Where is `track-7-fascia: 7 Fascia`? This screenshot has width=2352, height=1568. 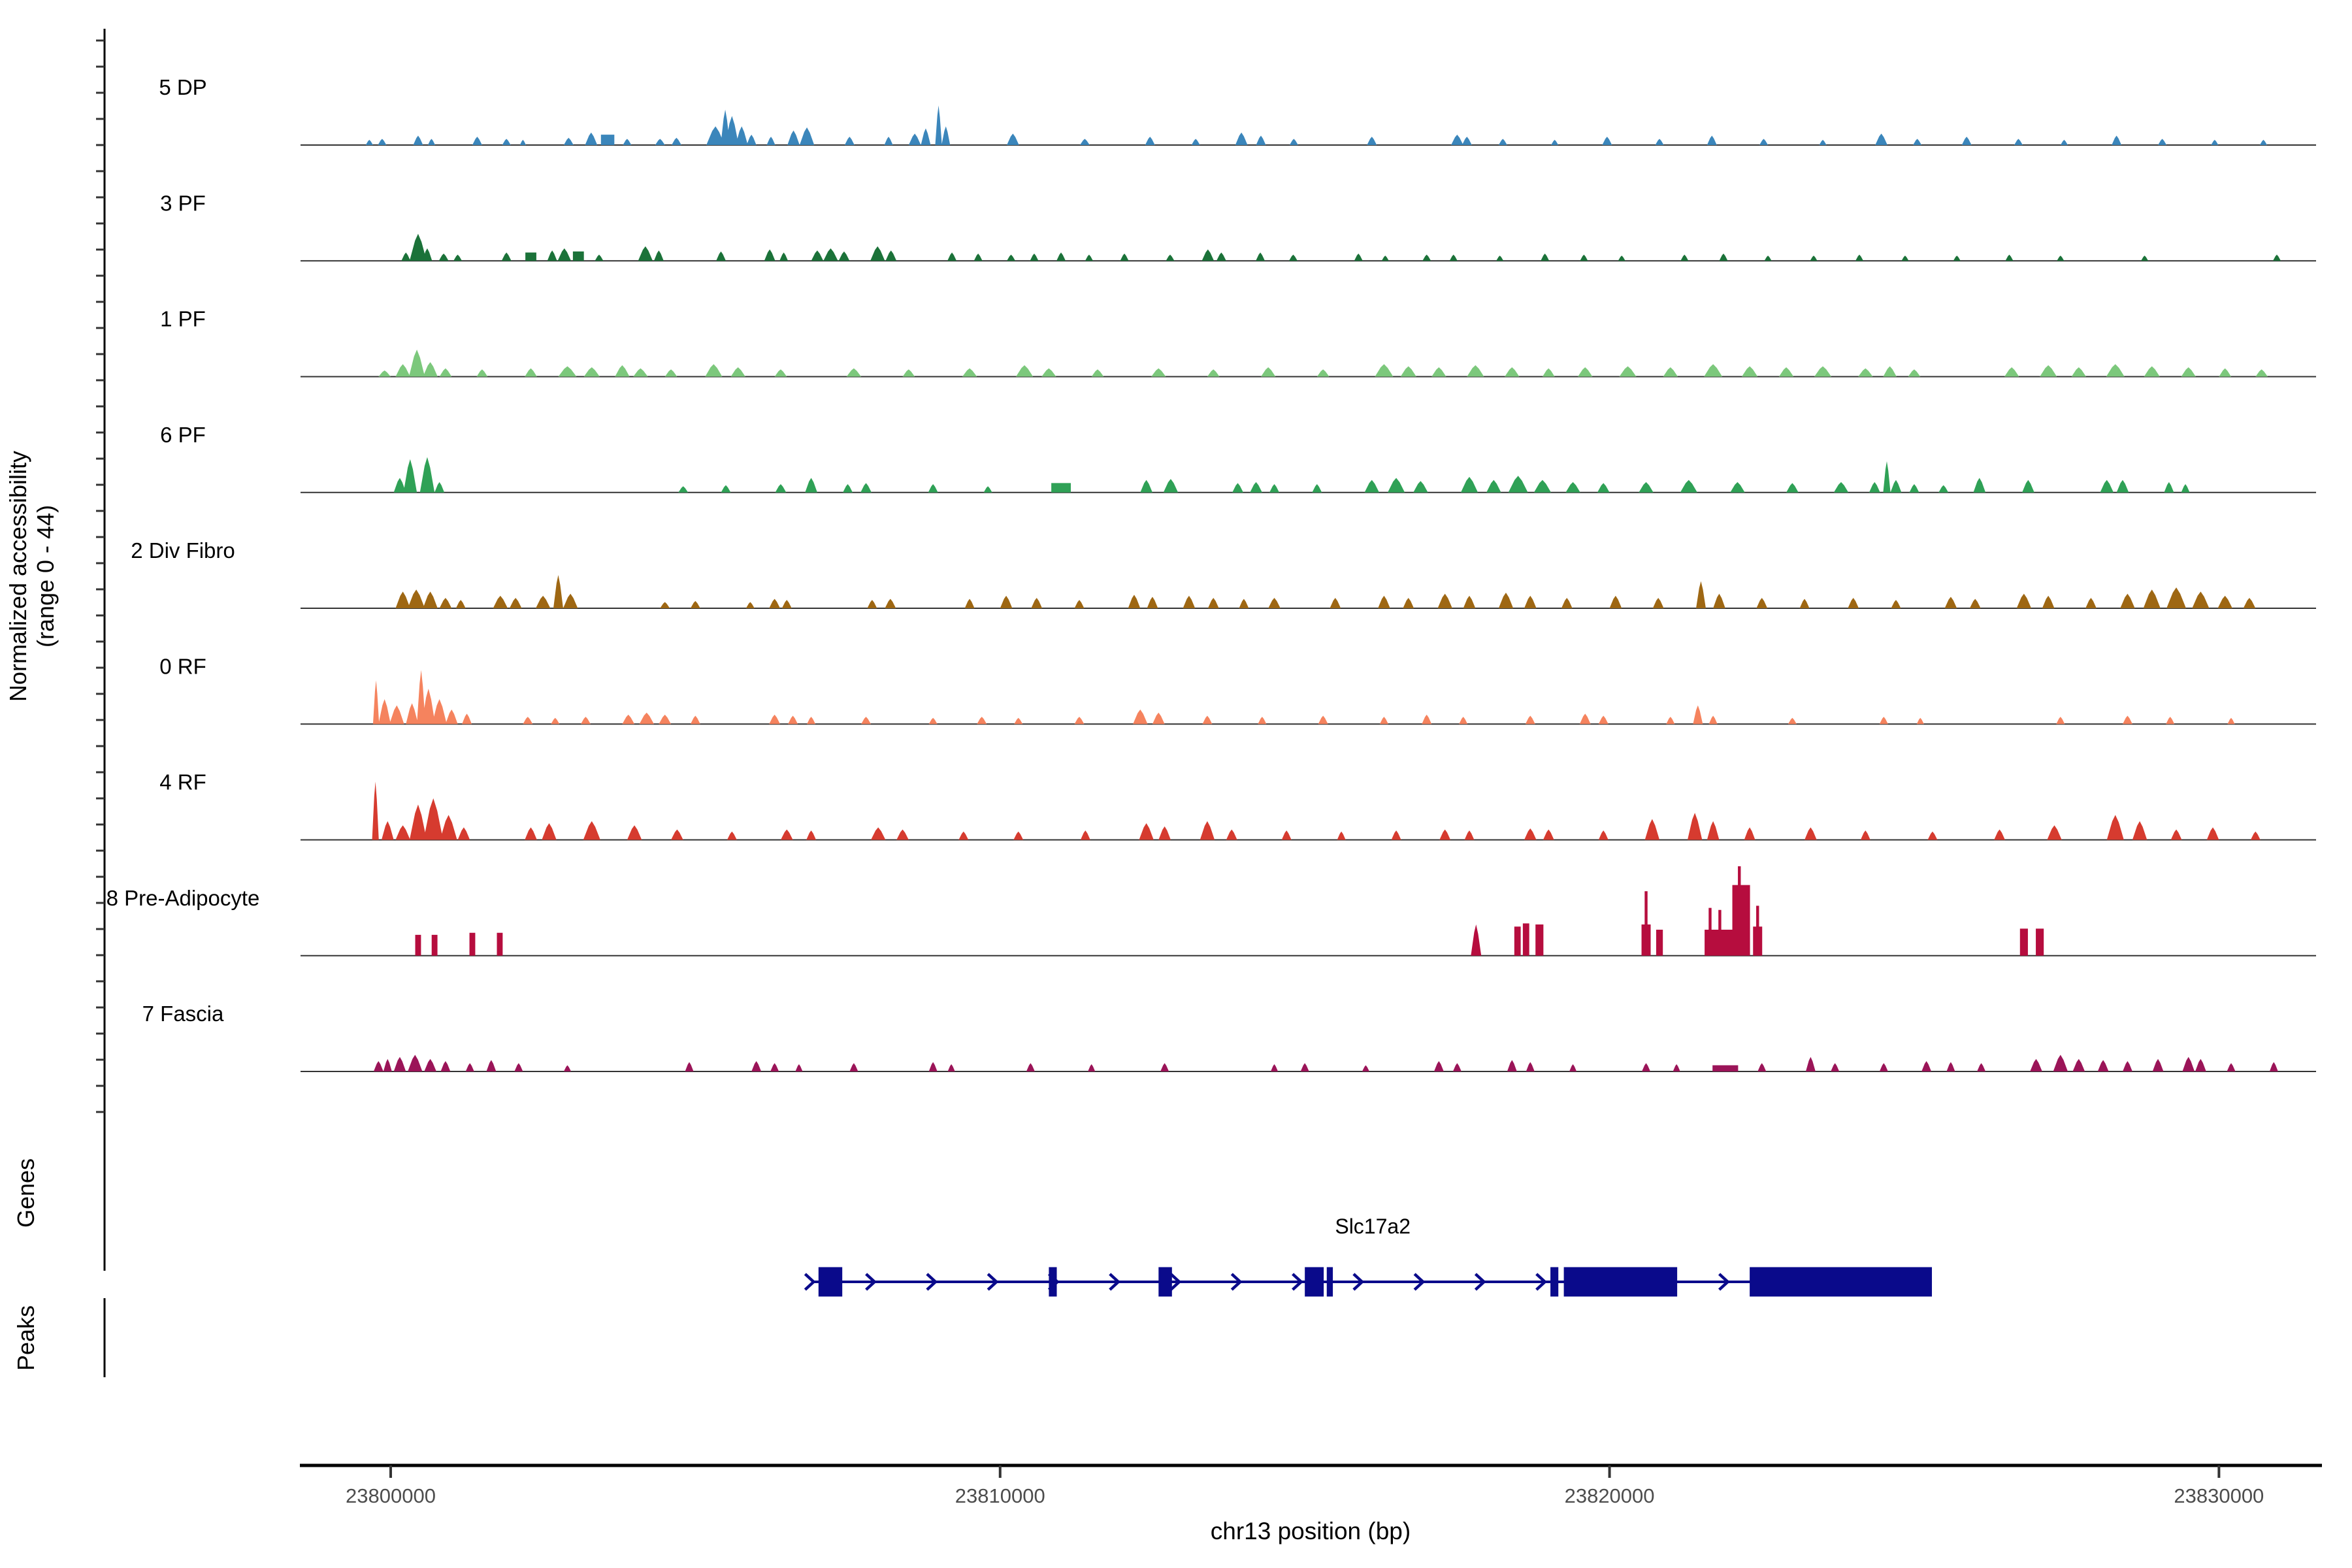 track-7-fascia: 7 Fascia is located at coordinates (1229, 1037).